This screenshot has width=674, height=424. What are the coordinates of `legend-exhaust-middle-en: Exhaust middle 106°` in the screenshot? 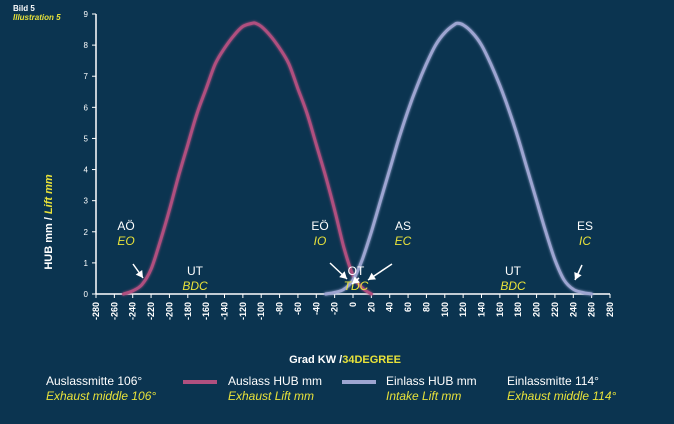 It's located at (101, 396).